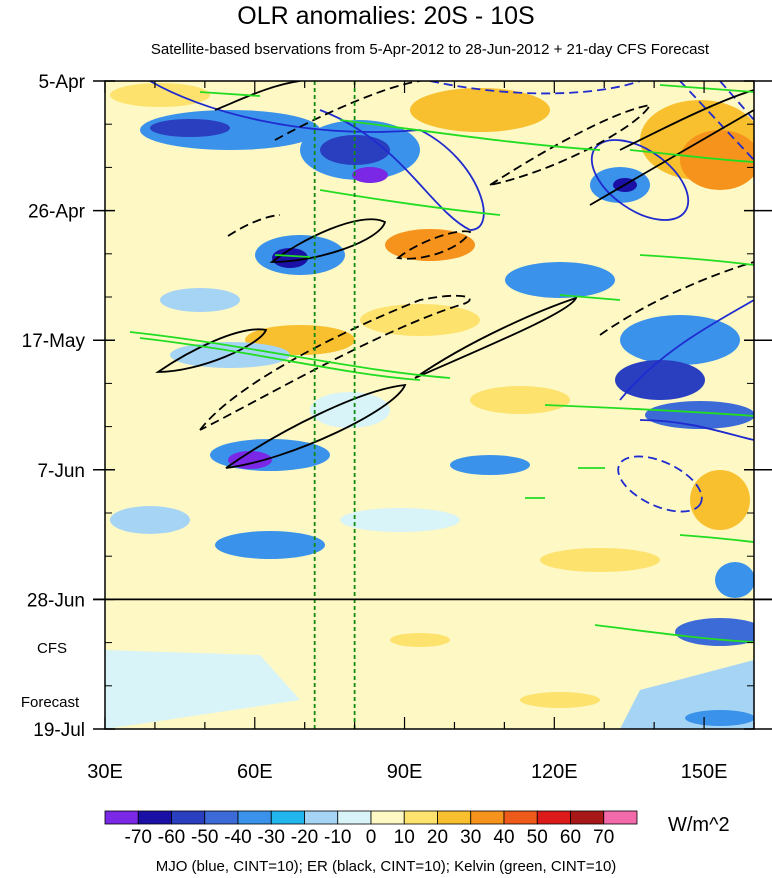 The height and width of the screenshot is (878, 772). What do you see at coordinates (503, 837) in the screenshot?
I see `colorbar-label: 40` at bounding box center [503, 837].